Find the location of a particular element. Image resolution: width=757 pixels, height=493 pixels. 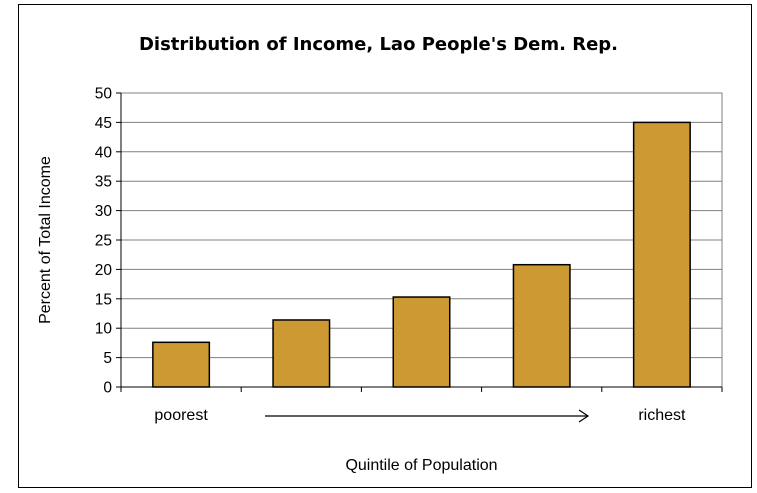

y-tick-label: 5 is located at coordinates (107, 358).